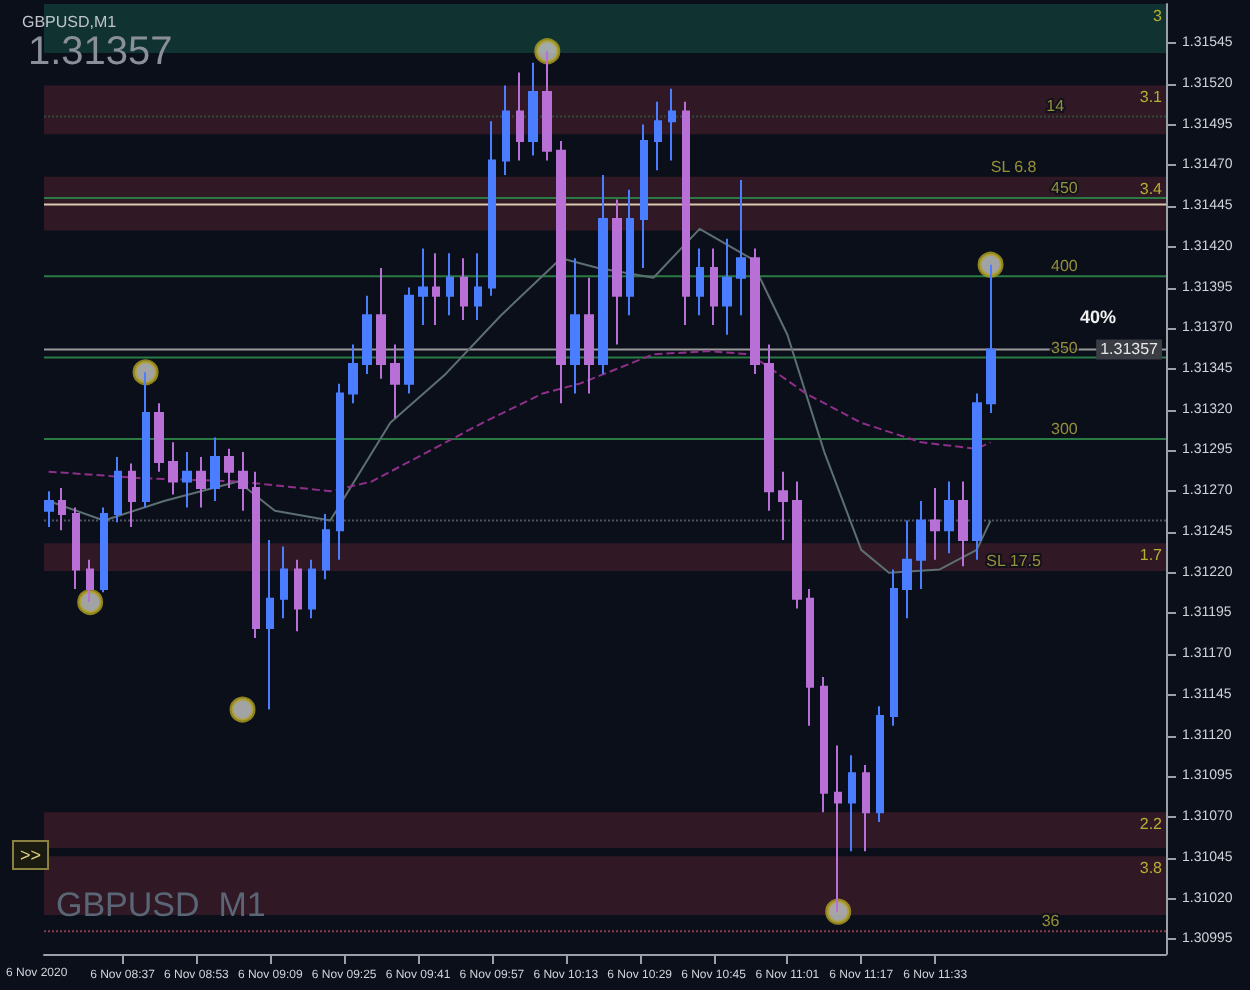 The image size is (1250, 990). What do you see at coordinates (1151, 824) in the screenshot?
I see `band-label: 2.2` at bounding box center [1151, 824].